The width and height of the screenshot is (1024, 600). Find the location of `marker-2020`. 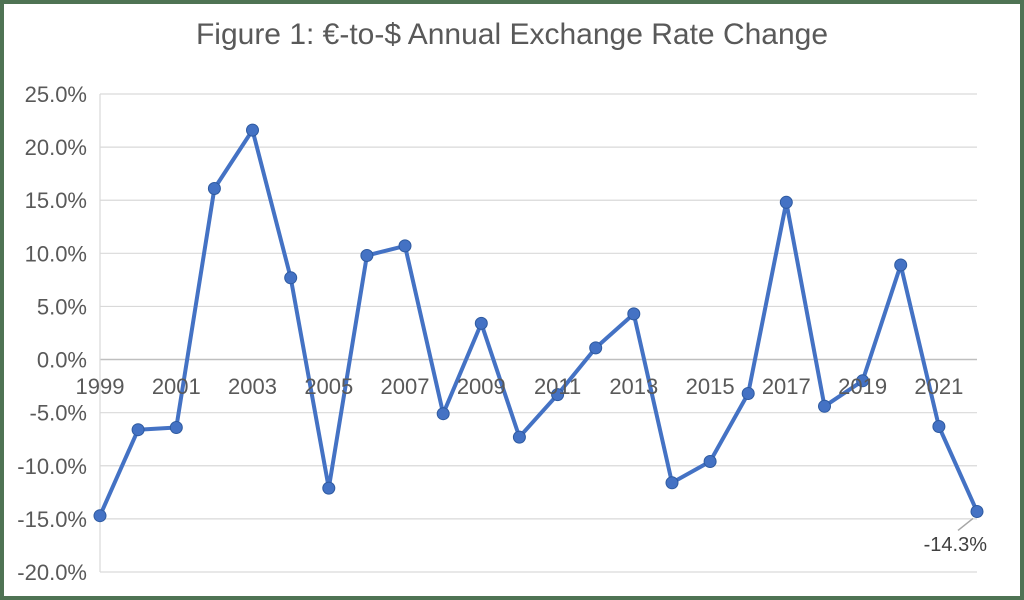

marker-2020 is located at coordinates (901, 265).